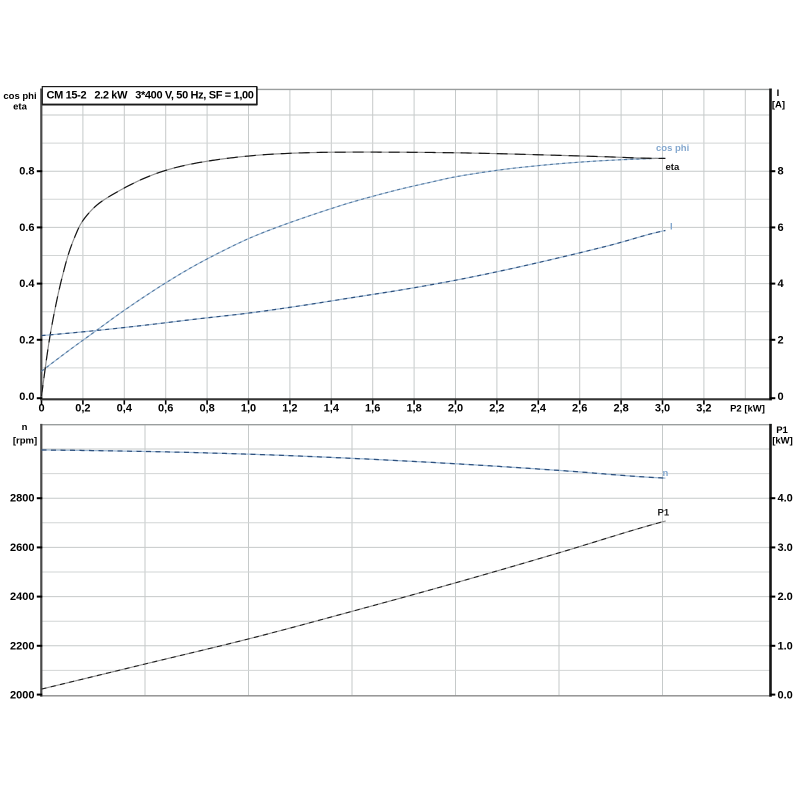  What do you see at coordinates (781, 284) in the screenshot?
I see `svg-text: 4` at bounding box center [781, 284].